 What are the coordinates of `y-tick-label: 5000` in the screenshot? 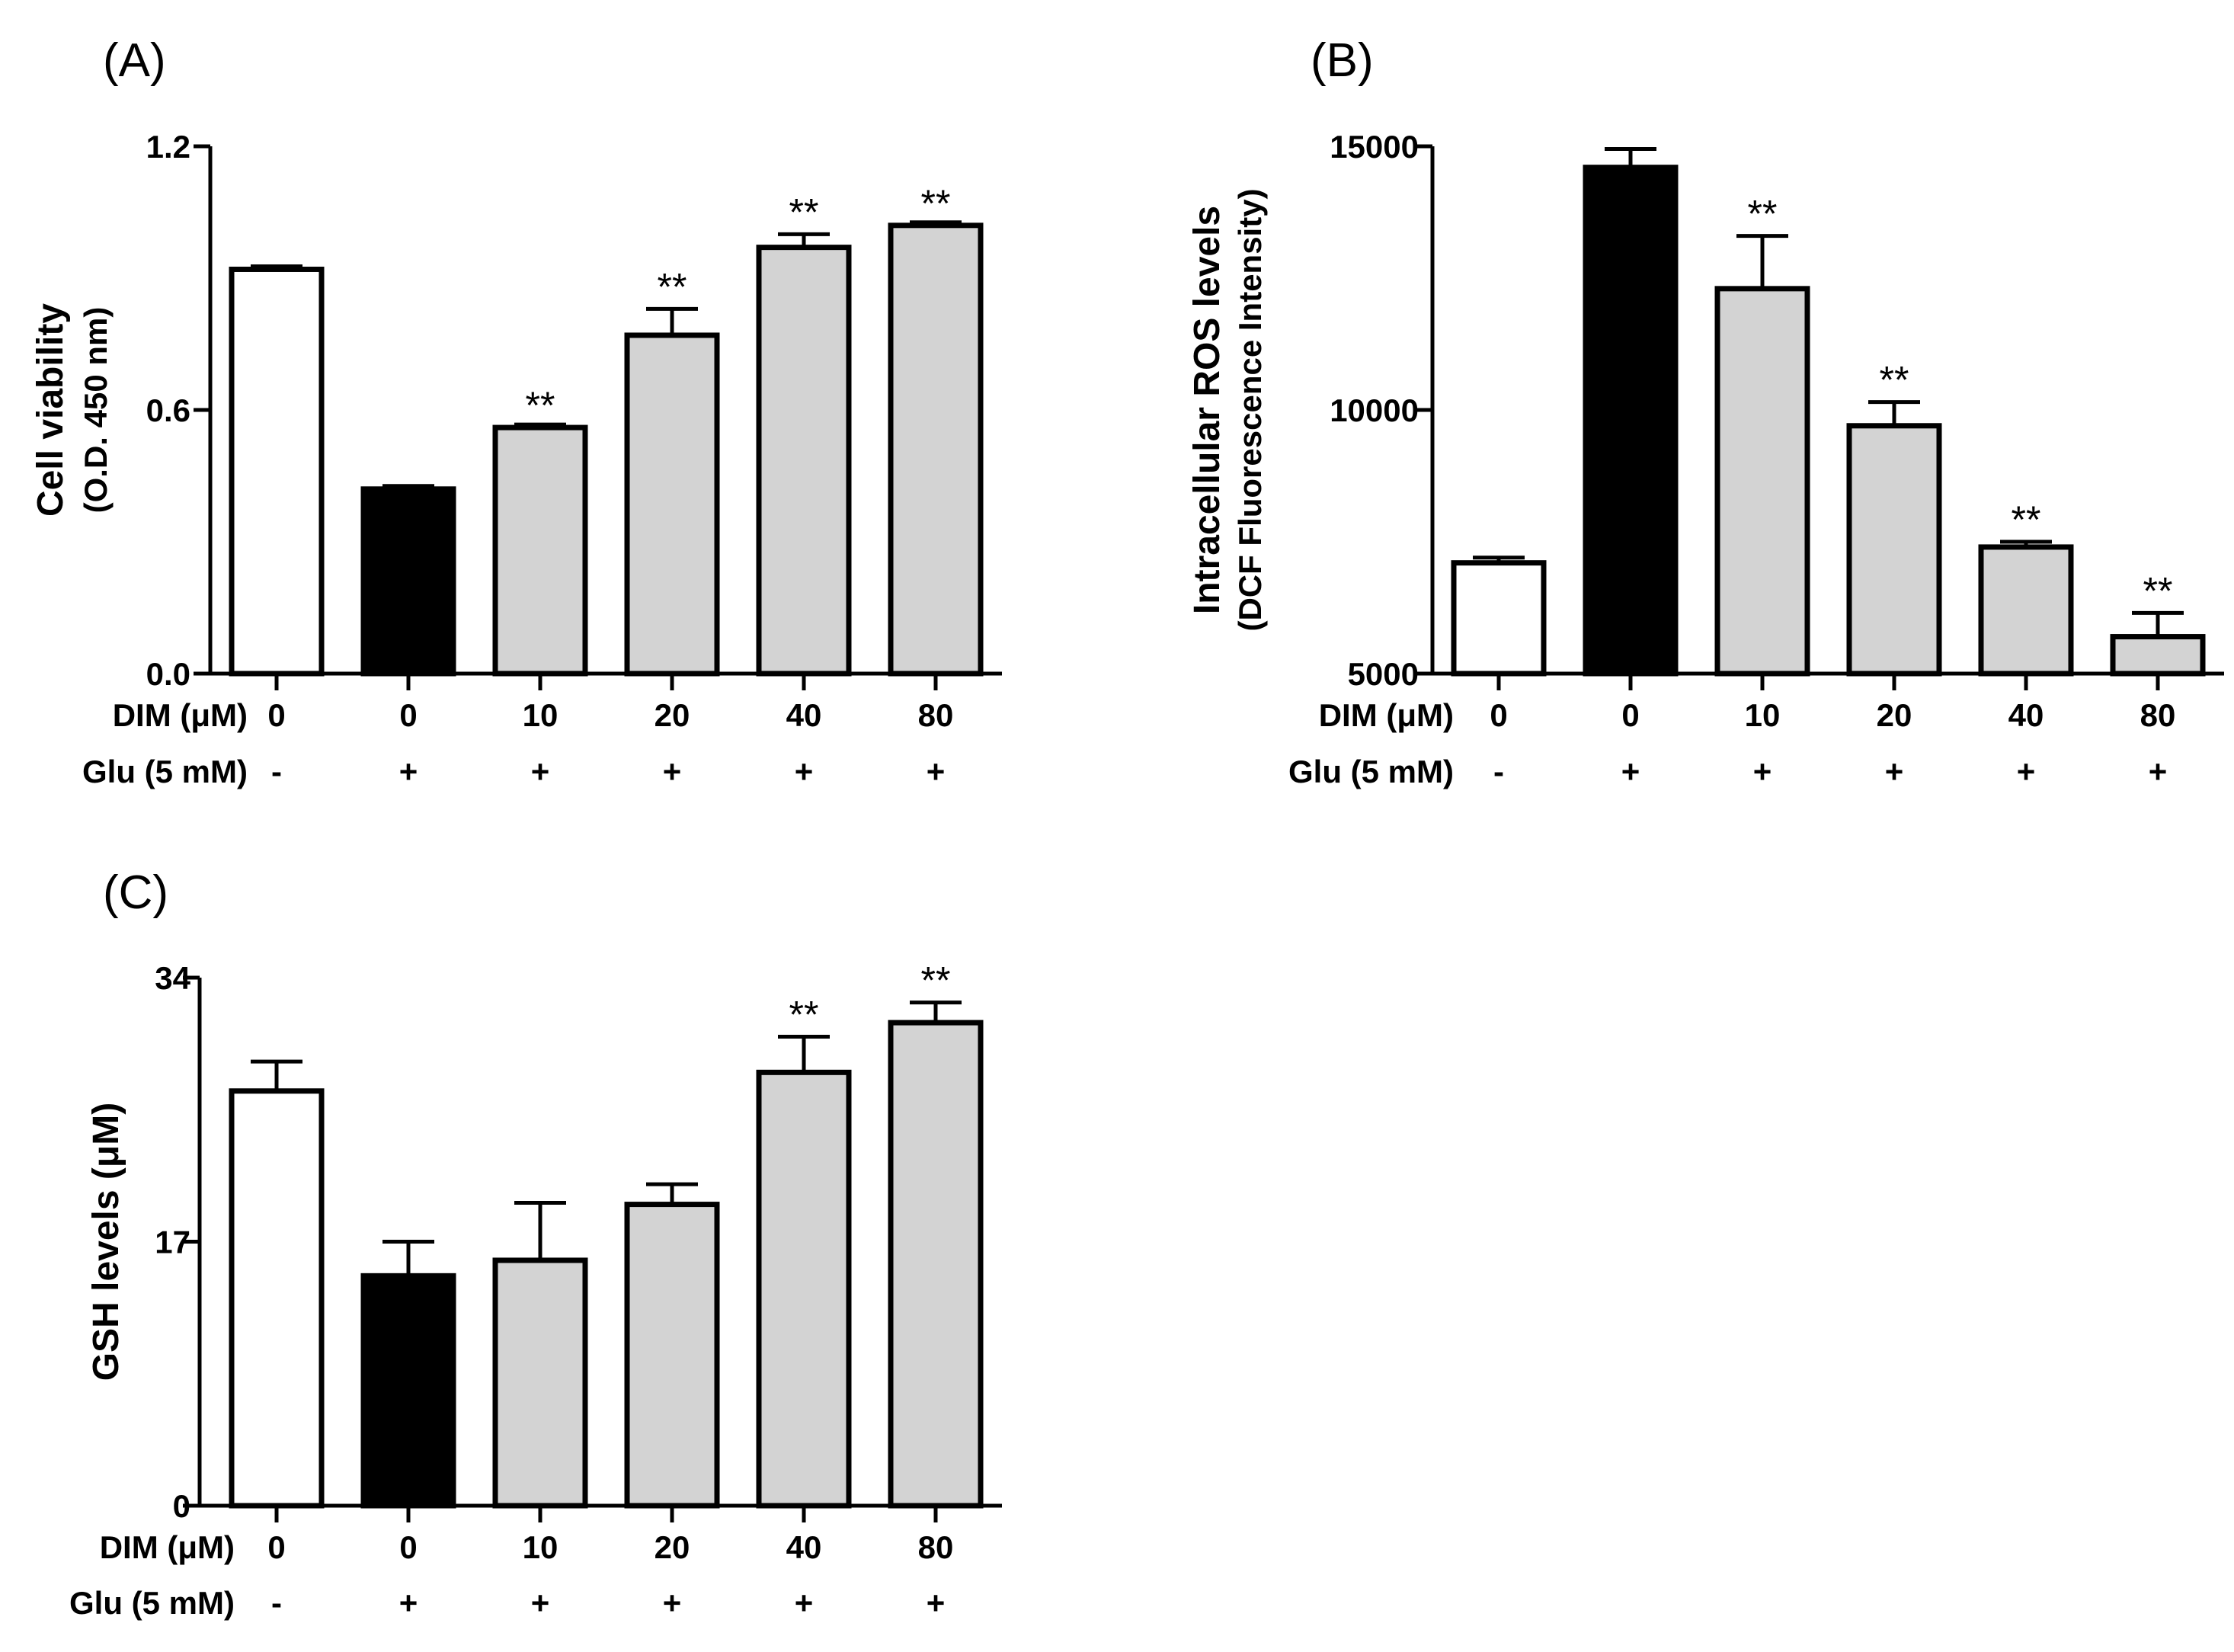 It's located at (1383, 674).